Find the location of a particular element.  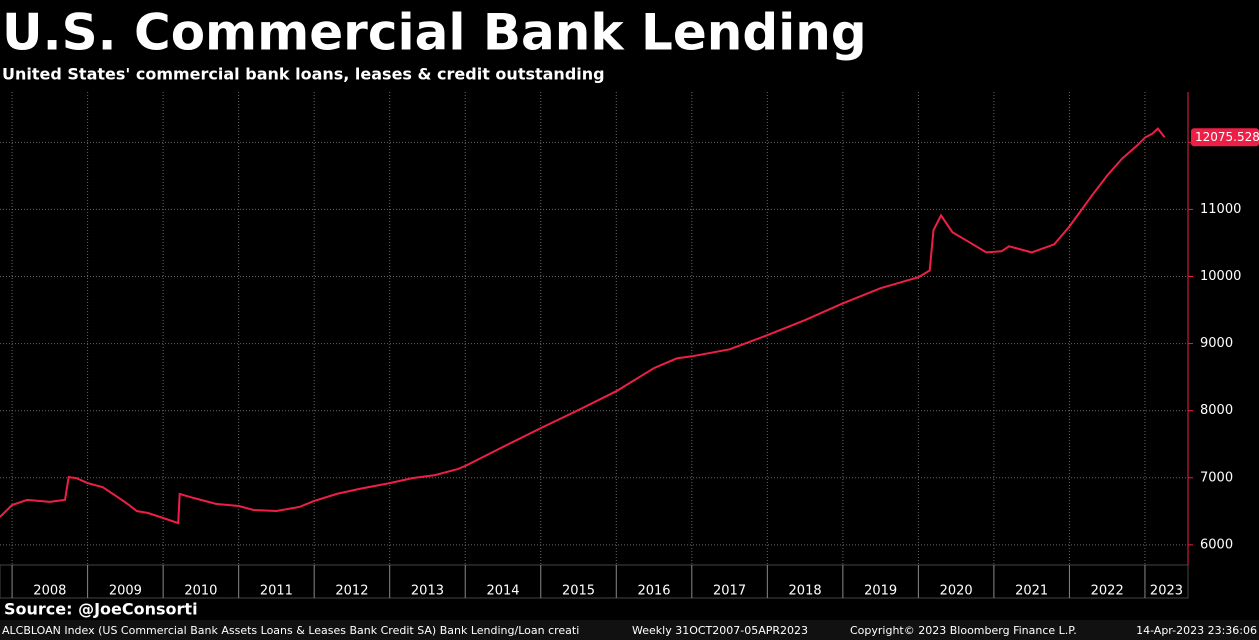

x-tick-label: 2023 is located at coordinates (1166, 591).